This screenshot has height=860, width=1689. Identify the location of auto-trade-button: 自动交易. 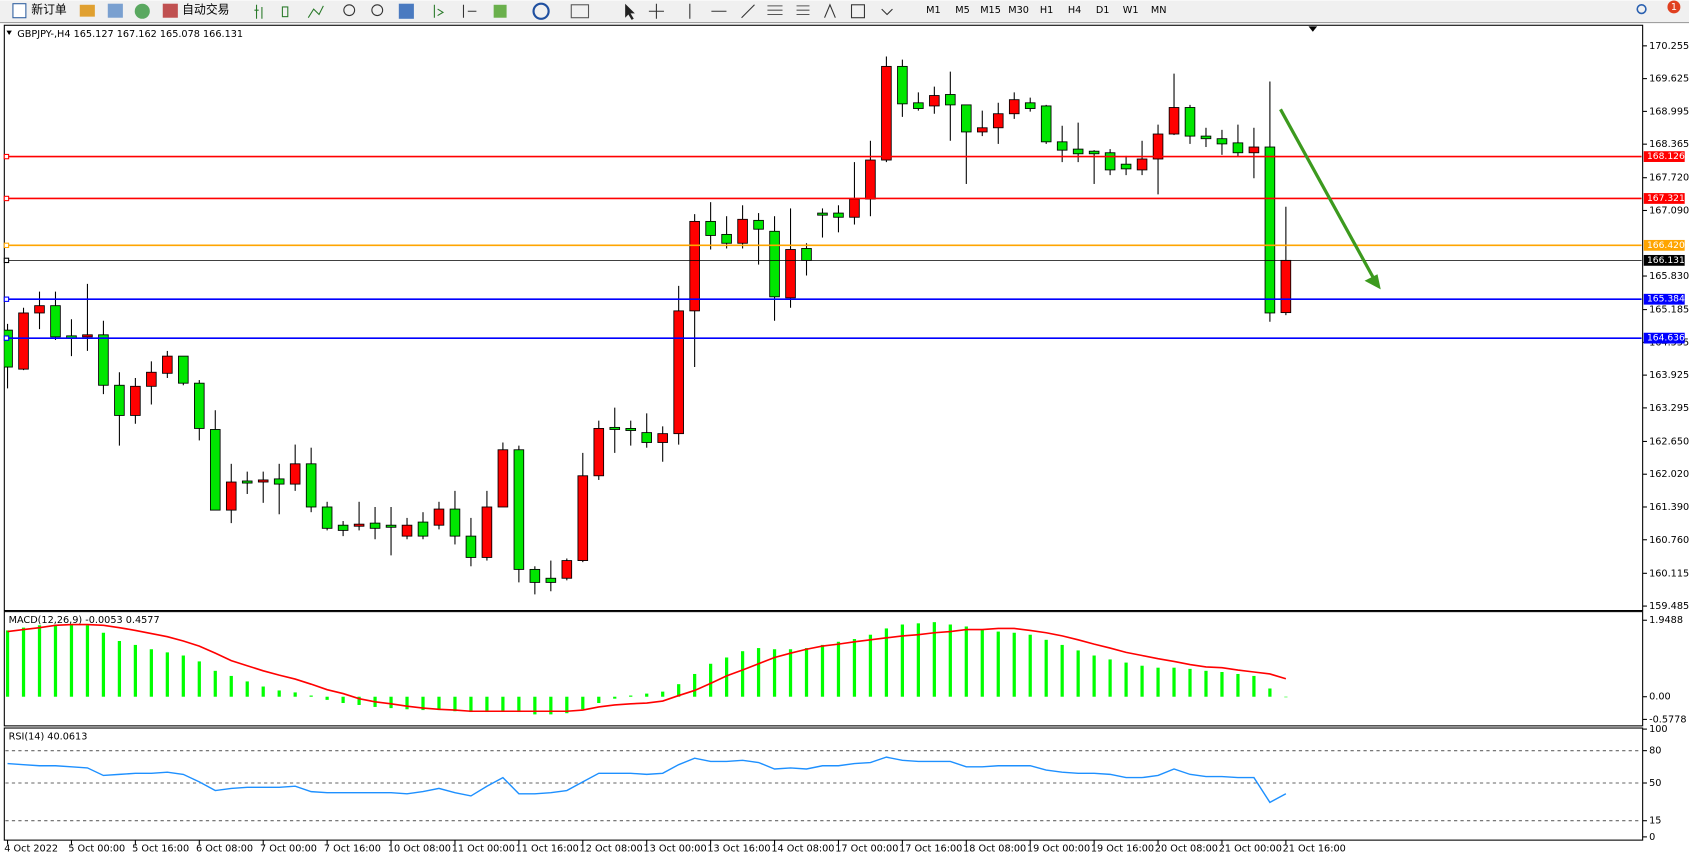
(205, 10).